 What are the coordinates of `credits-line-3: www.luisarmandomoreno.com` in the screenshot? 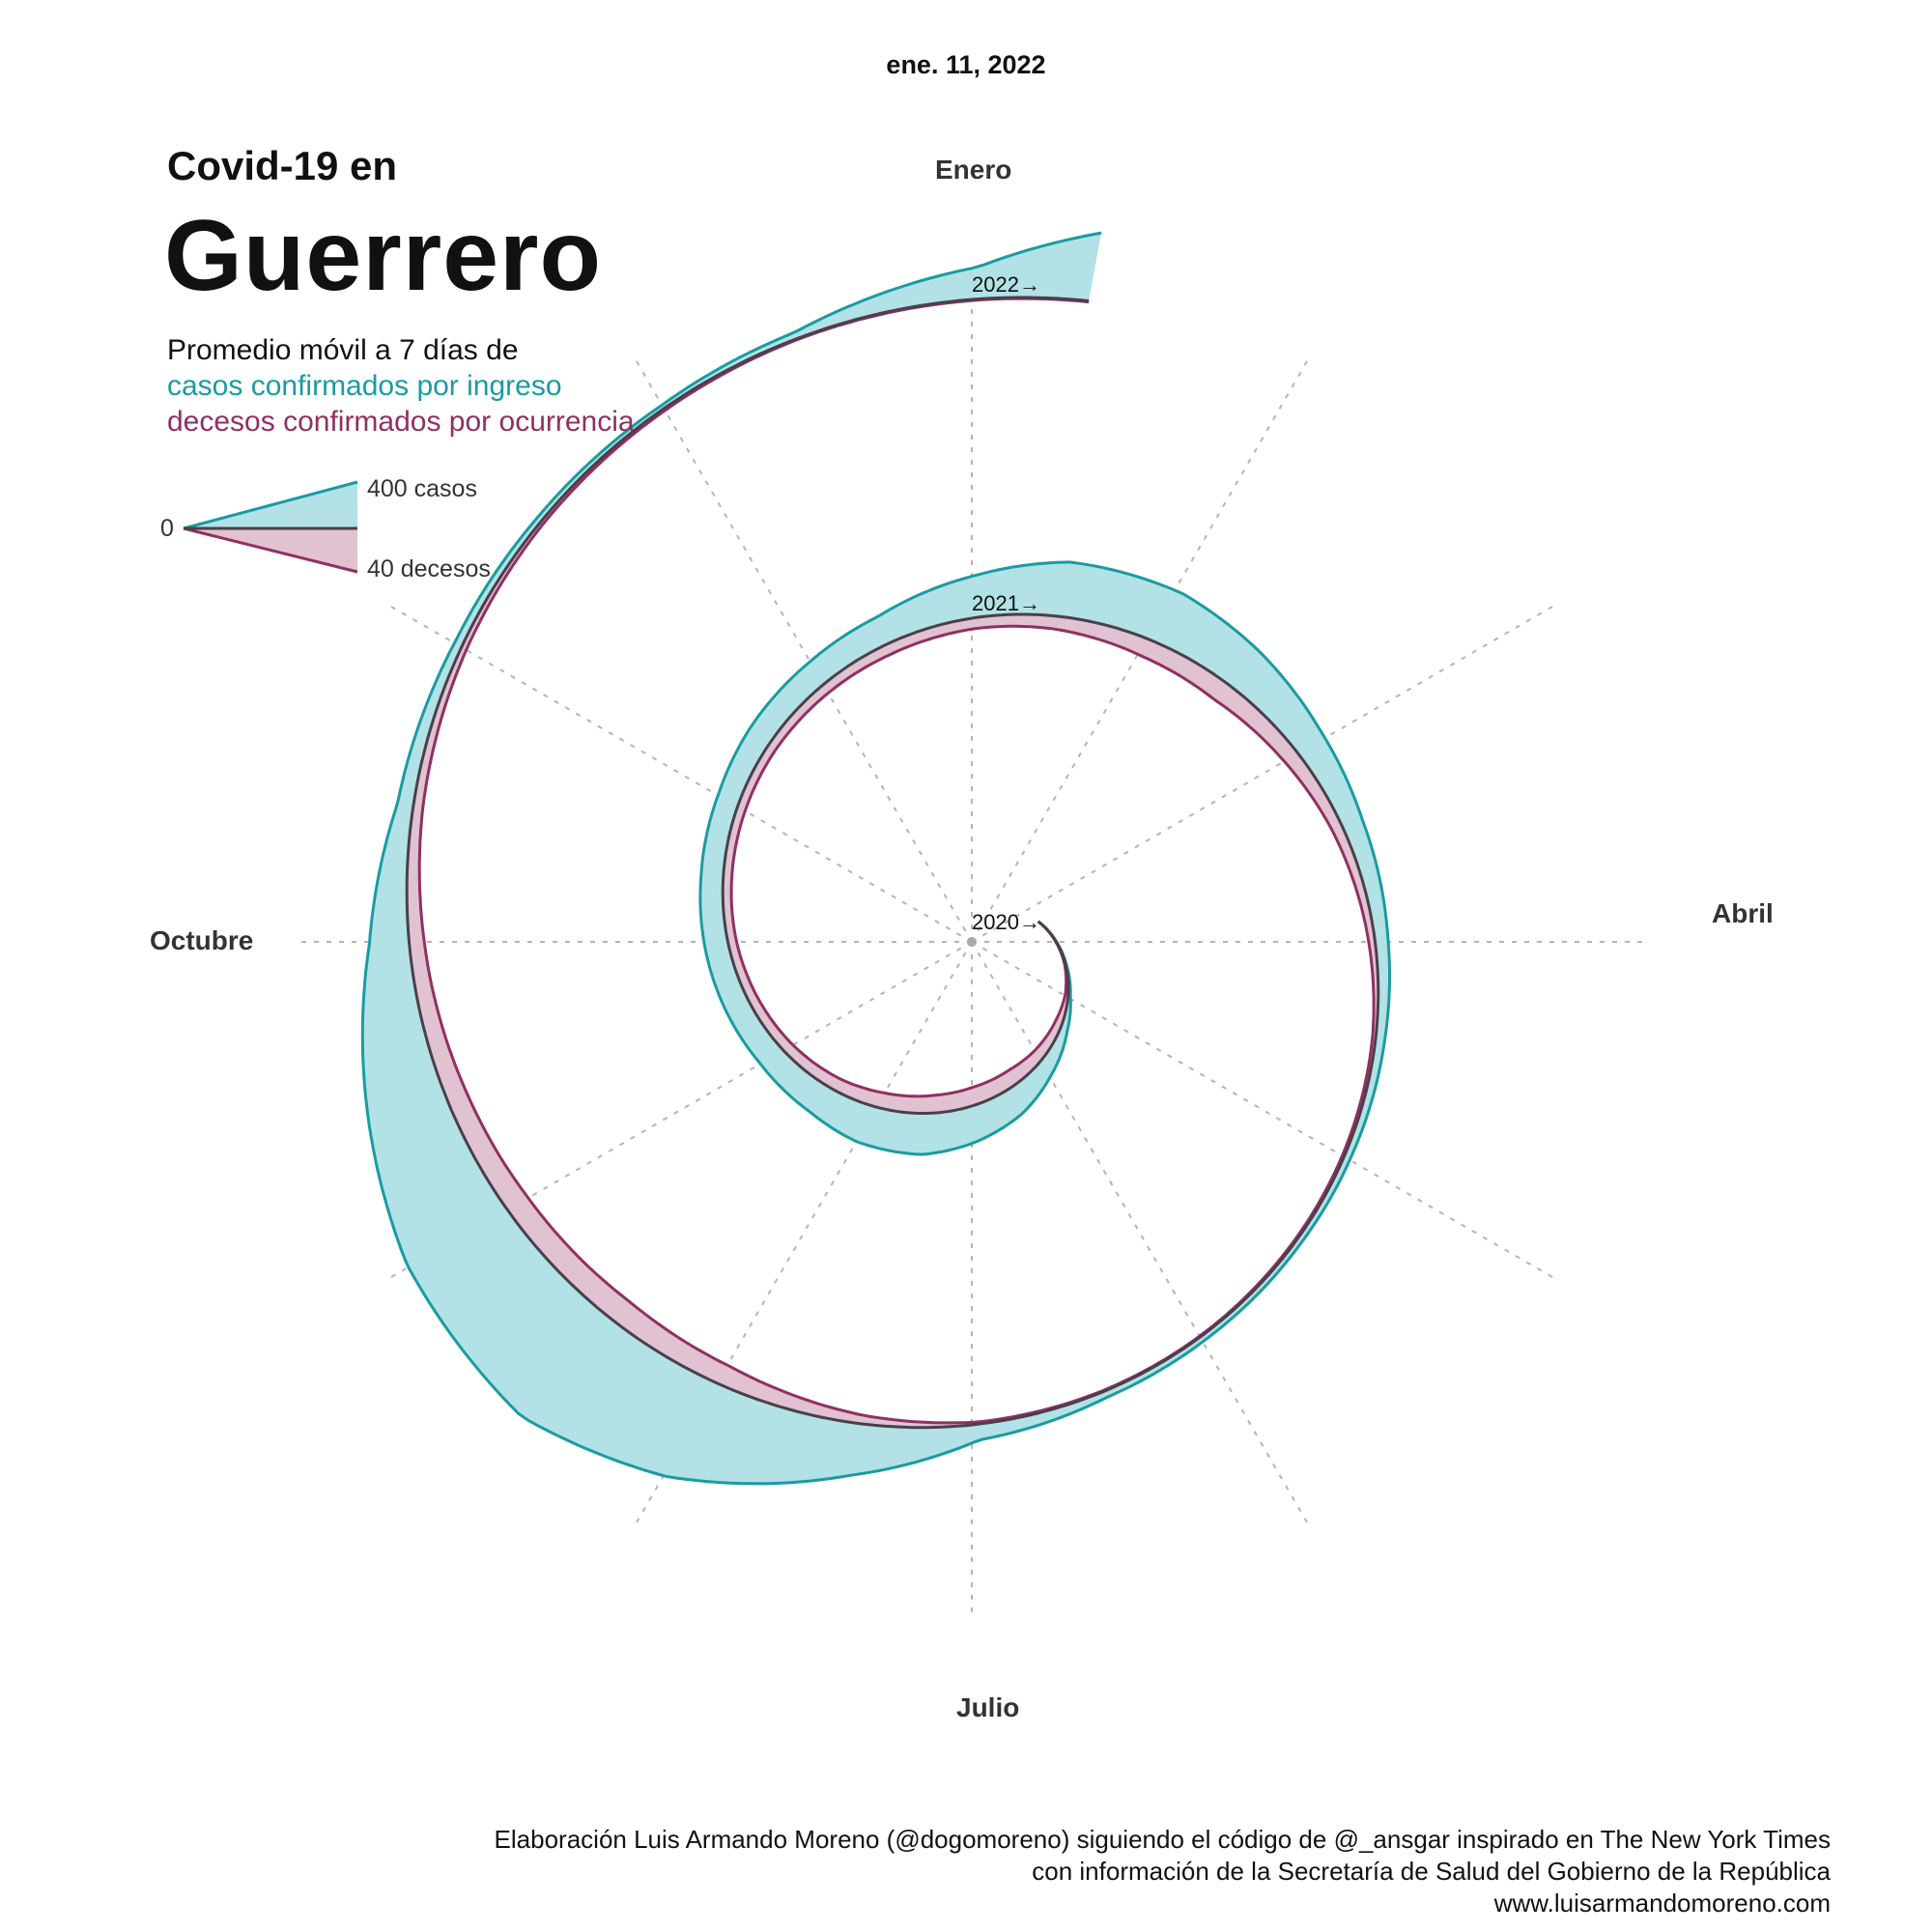 It's located at (1662, 1903).